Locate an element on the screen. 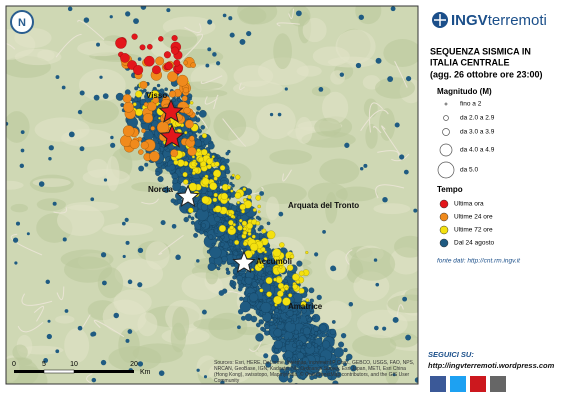 The image size is (564, 405). youtube-icon is located at coordinates (478, 384).